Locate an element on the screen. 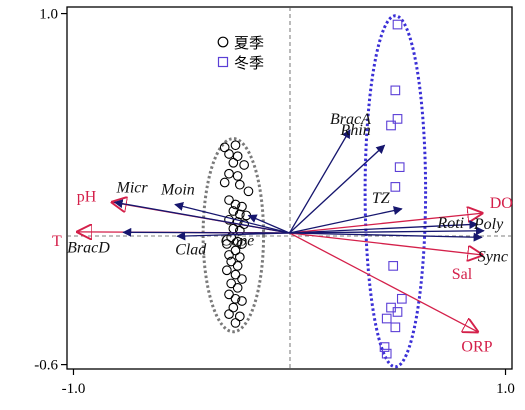 Image resolution: width=525 pixels, height=410 pixels. legend-winter-marker is located at coordinates (223, 62).